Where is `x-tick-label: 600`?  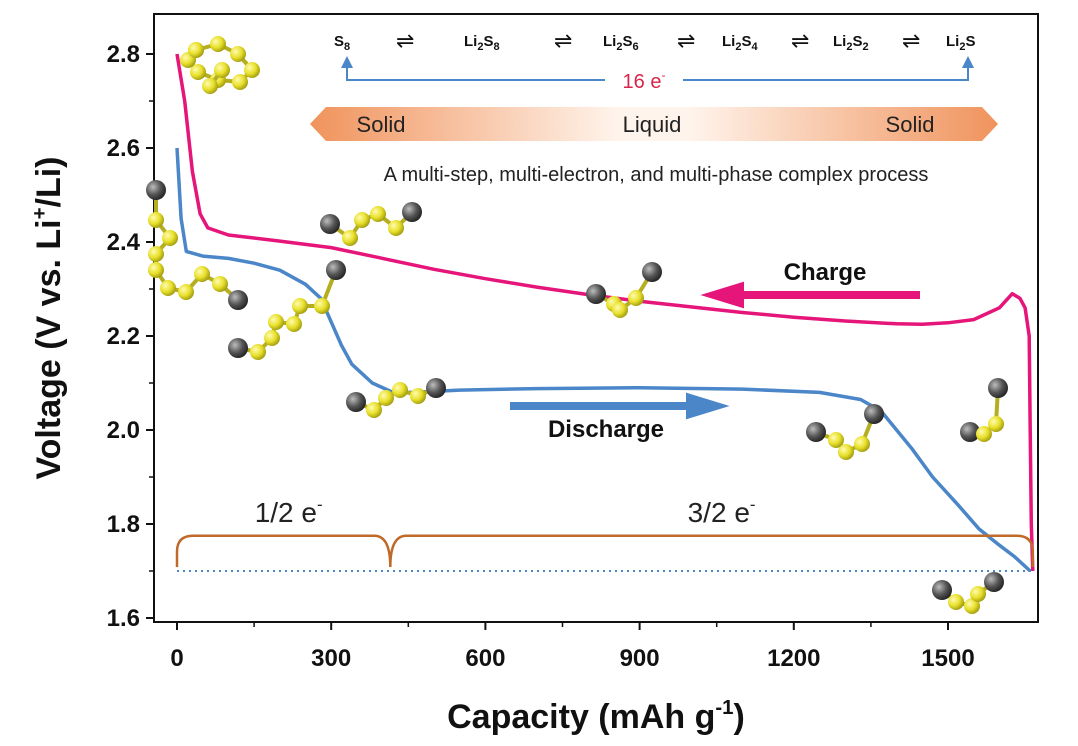 x-tick-label: 600 is located at coordinates (485, 658).